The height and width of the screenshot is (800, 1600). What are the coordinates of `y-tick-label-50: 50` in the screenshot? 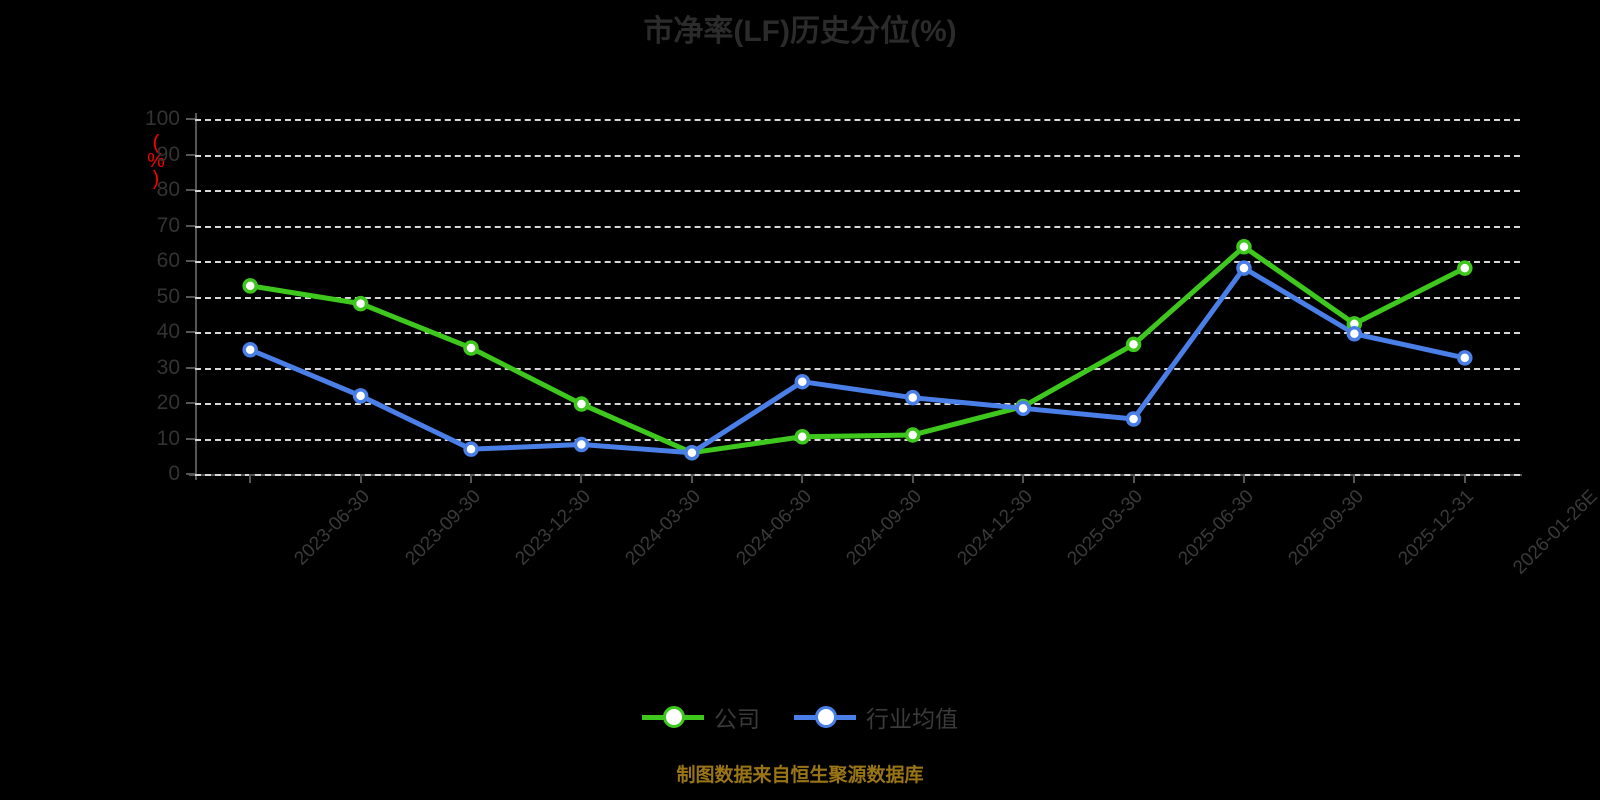 It's located at (168, 296).